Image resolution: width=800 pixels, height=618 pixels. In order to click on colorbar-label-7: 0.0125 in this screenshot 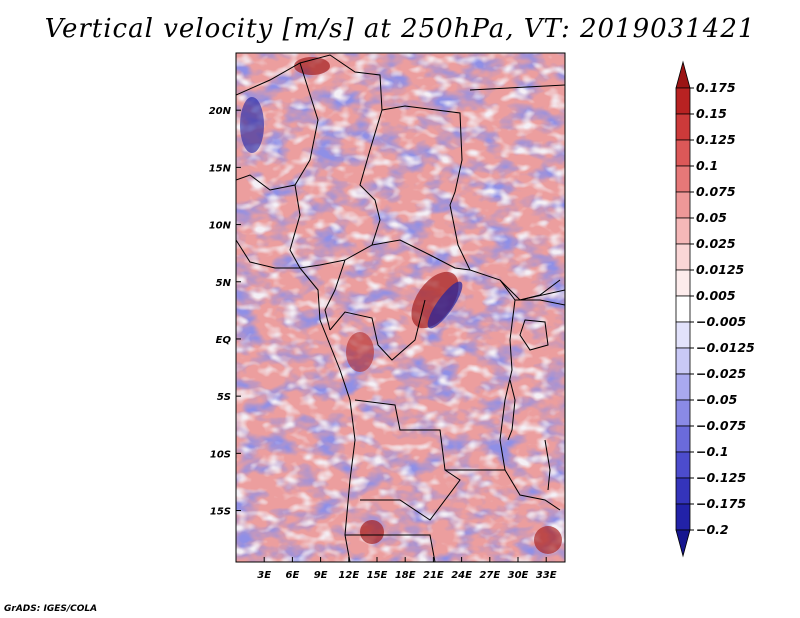, I will do `click(720, 269)`.